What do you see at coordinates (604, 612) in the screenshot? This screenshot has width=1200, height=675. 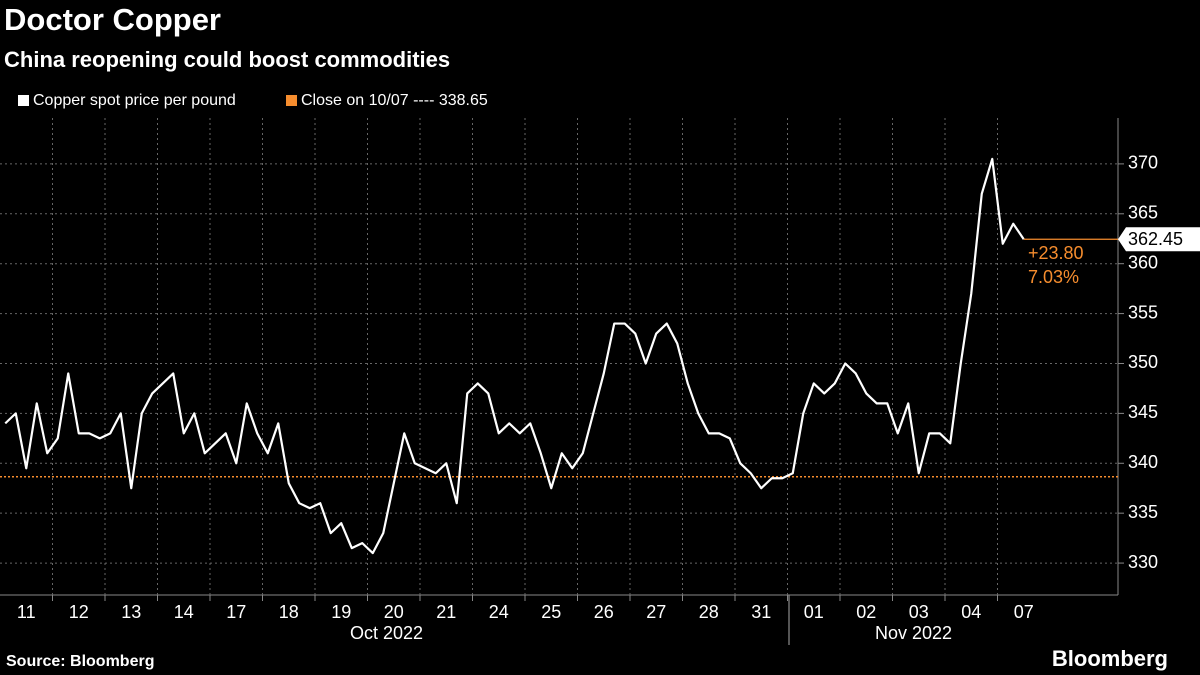 I see `x-tick-label: 26` at bounding box center [604, 612].